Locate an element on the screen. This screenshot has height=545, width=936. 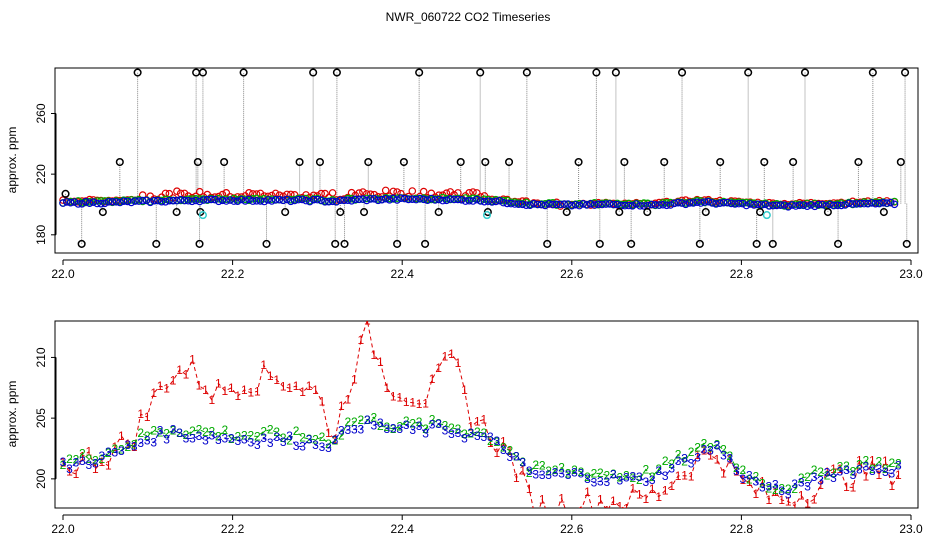
cal-point is located at coordinates (487, 215).